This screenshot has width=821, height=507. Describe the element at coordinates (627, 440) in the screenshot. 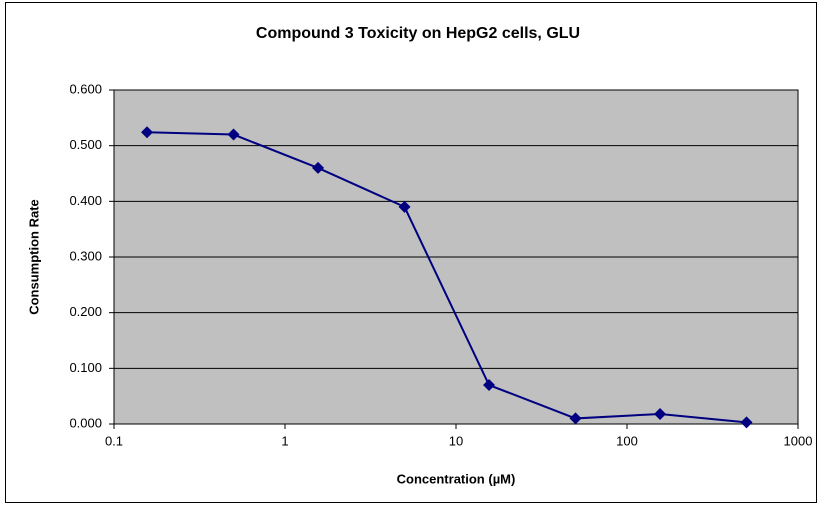

I see `x-tick-label: 100` at that location.